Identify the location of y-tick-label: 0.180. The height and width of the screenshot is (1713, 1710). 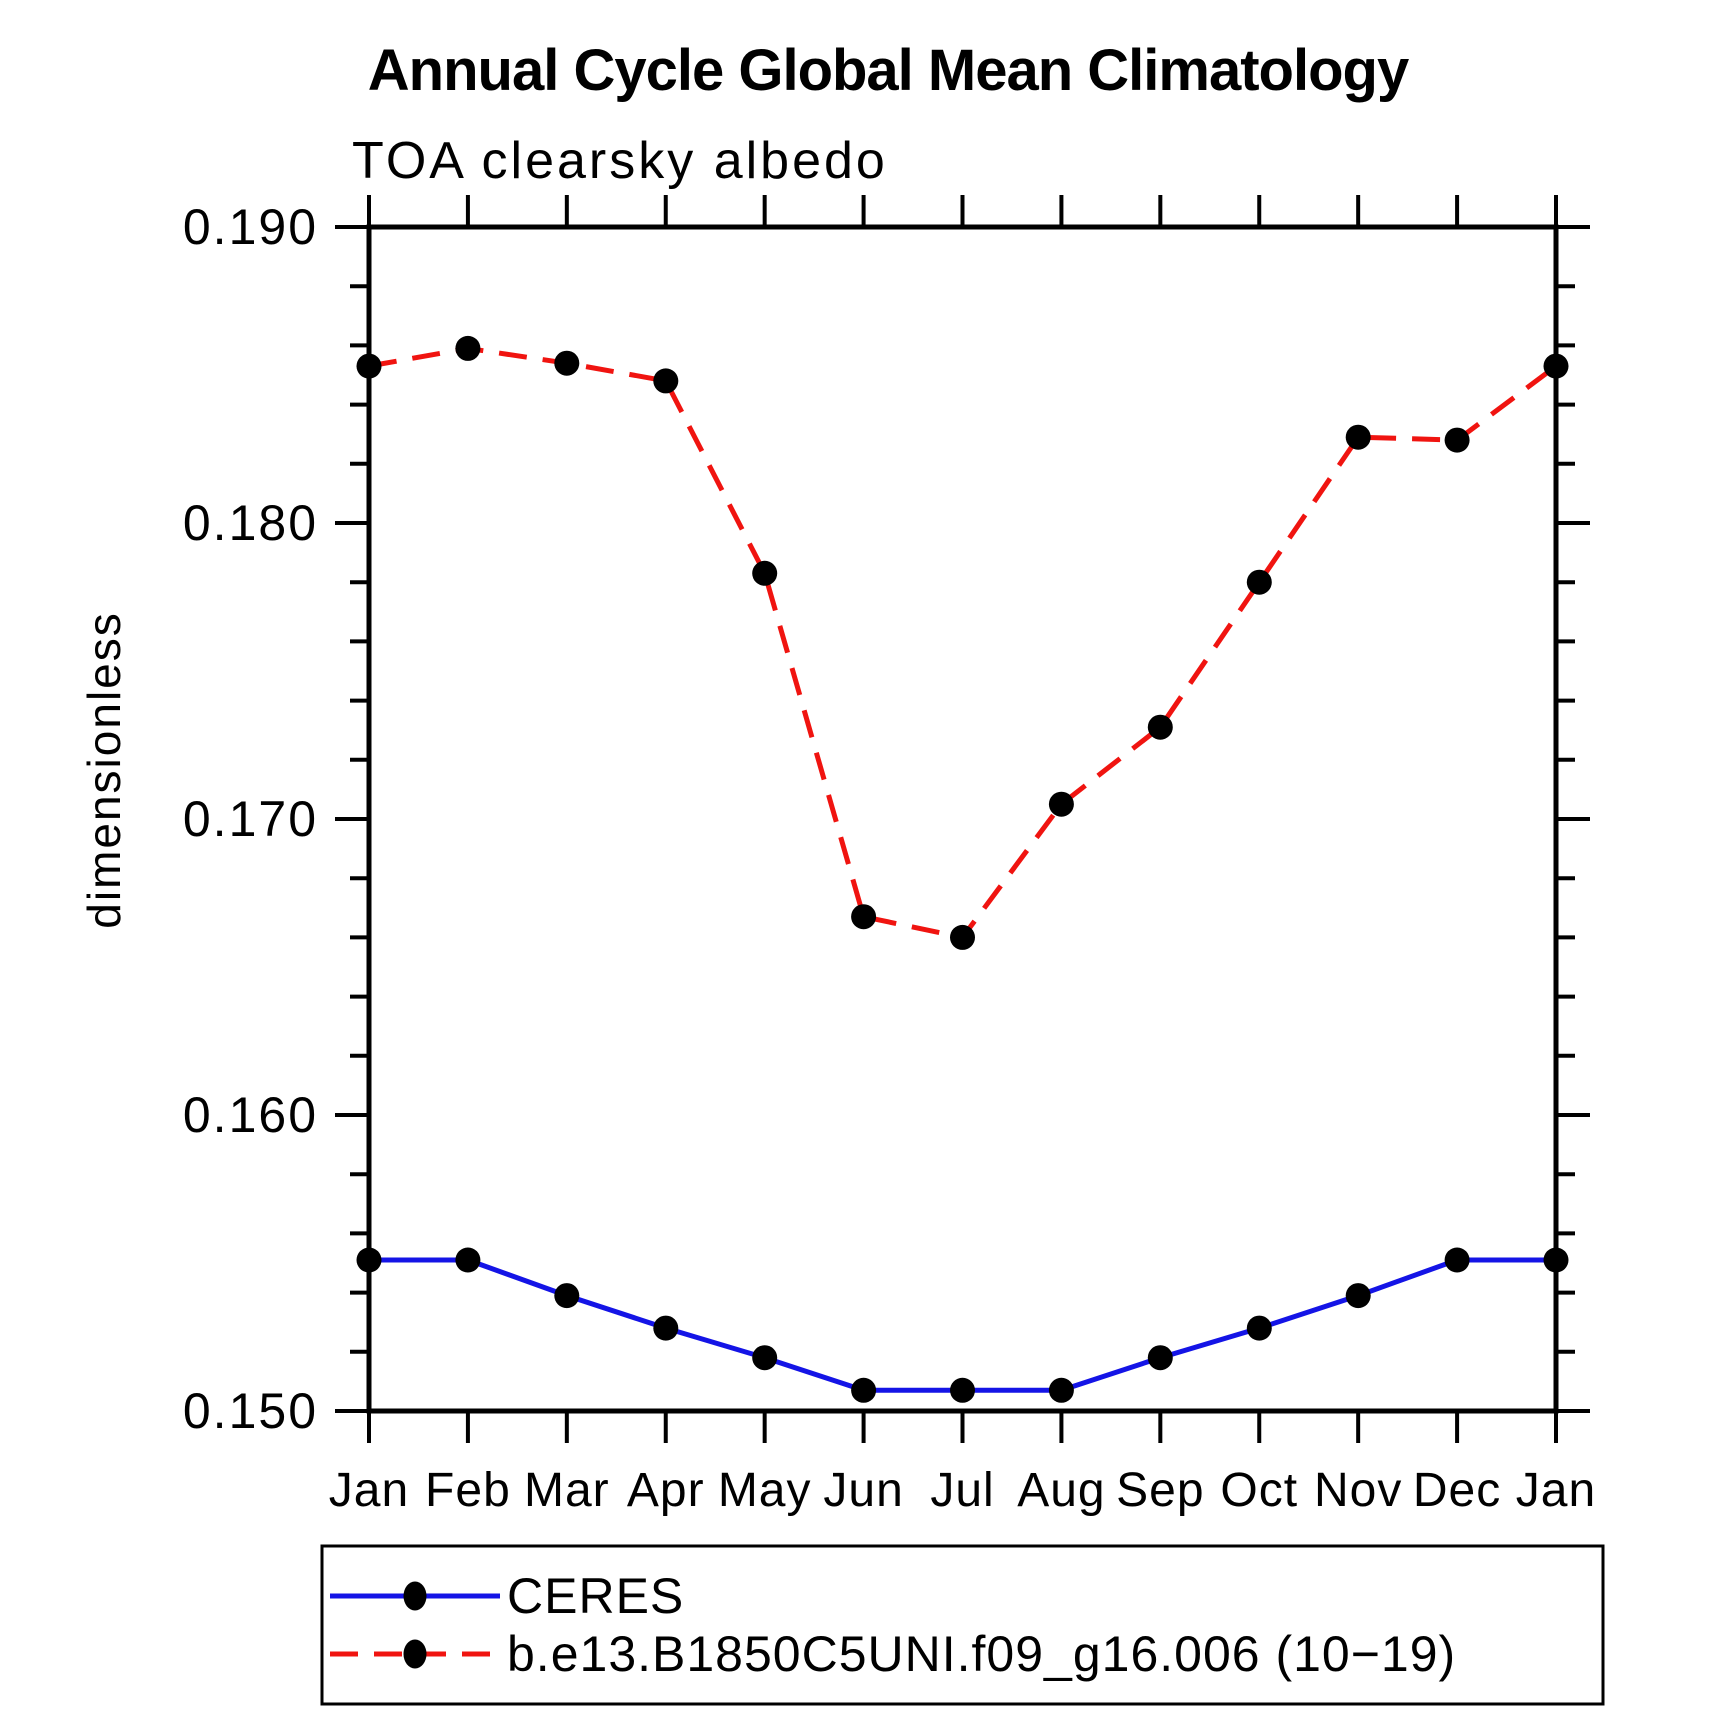
(250, 523).